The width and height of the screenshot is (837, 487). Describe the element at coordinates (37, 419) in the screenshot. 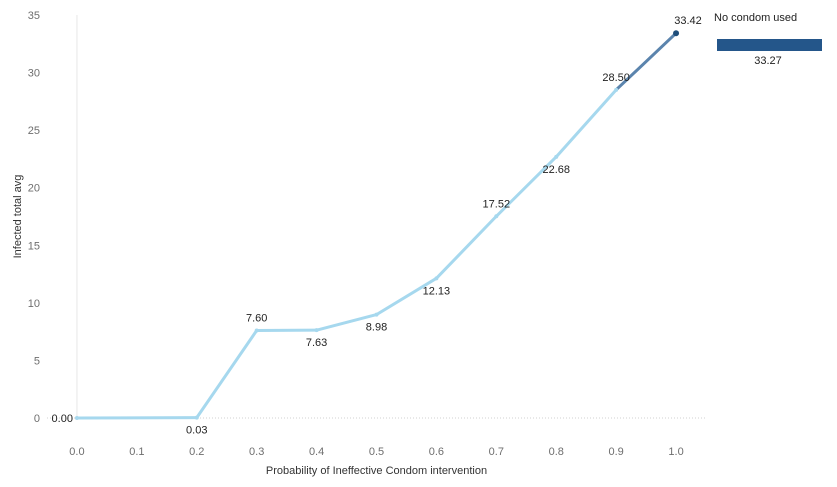

I see `y-tick-label: 0` at that location.